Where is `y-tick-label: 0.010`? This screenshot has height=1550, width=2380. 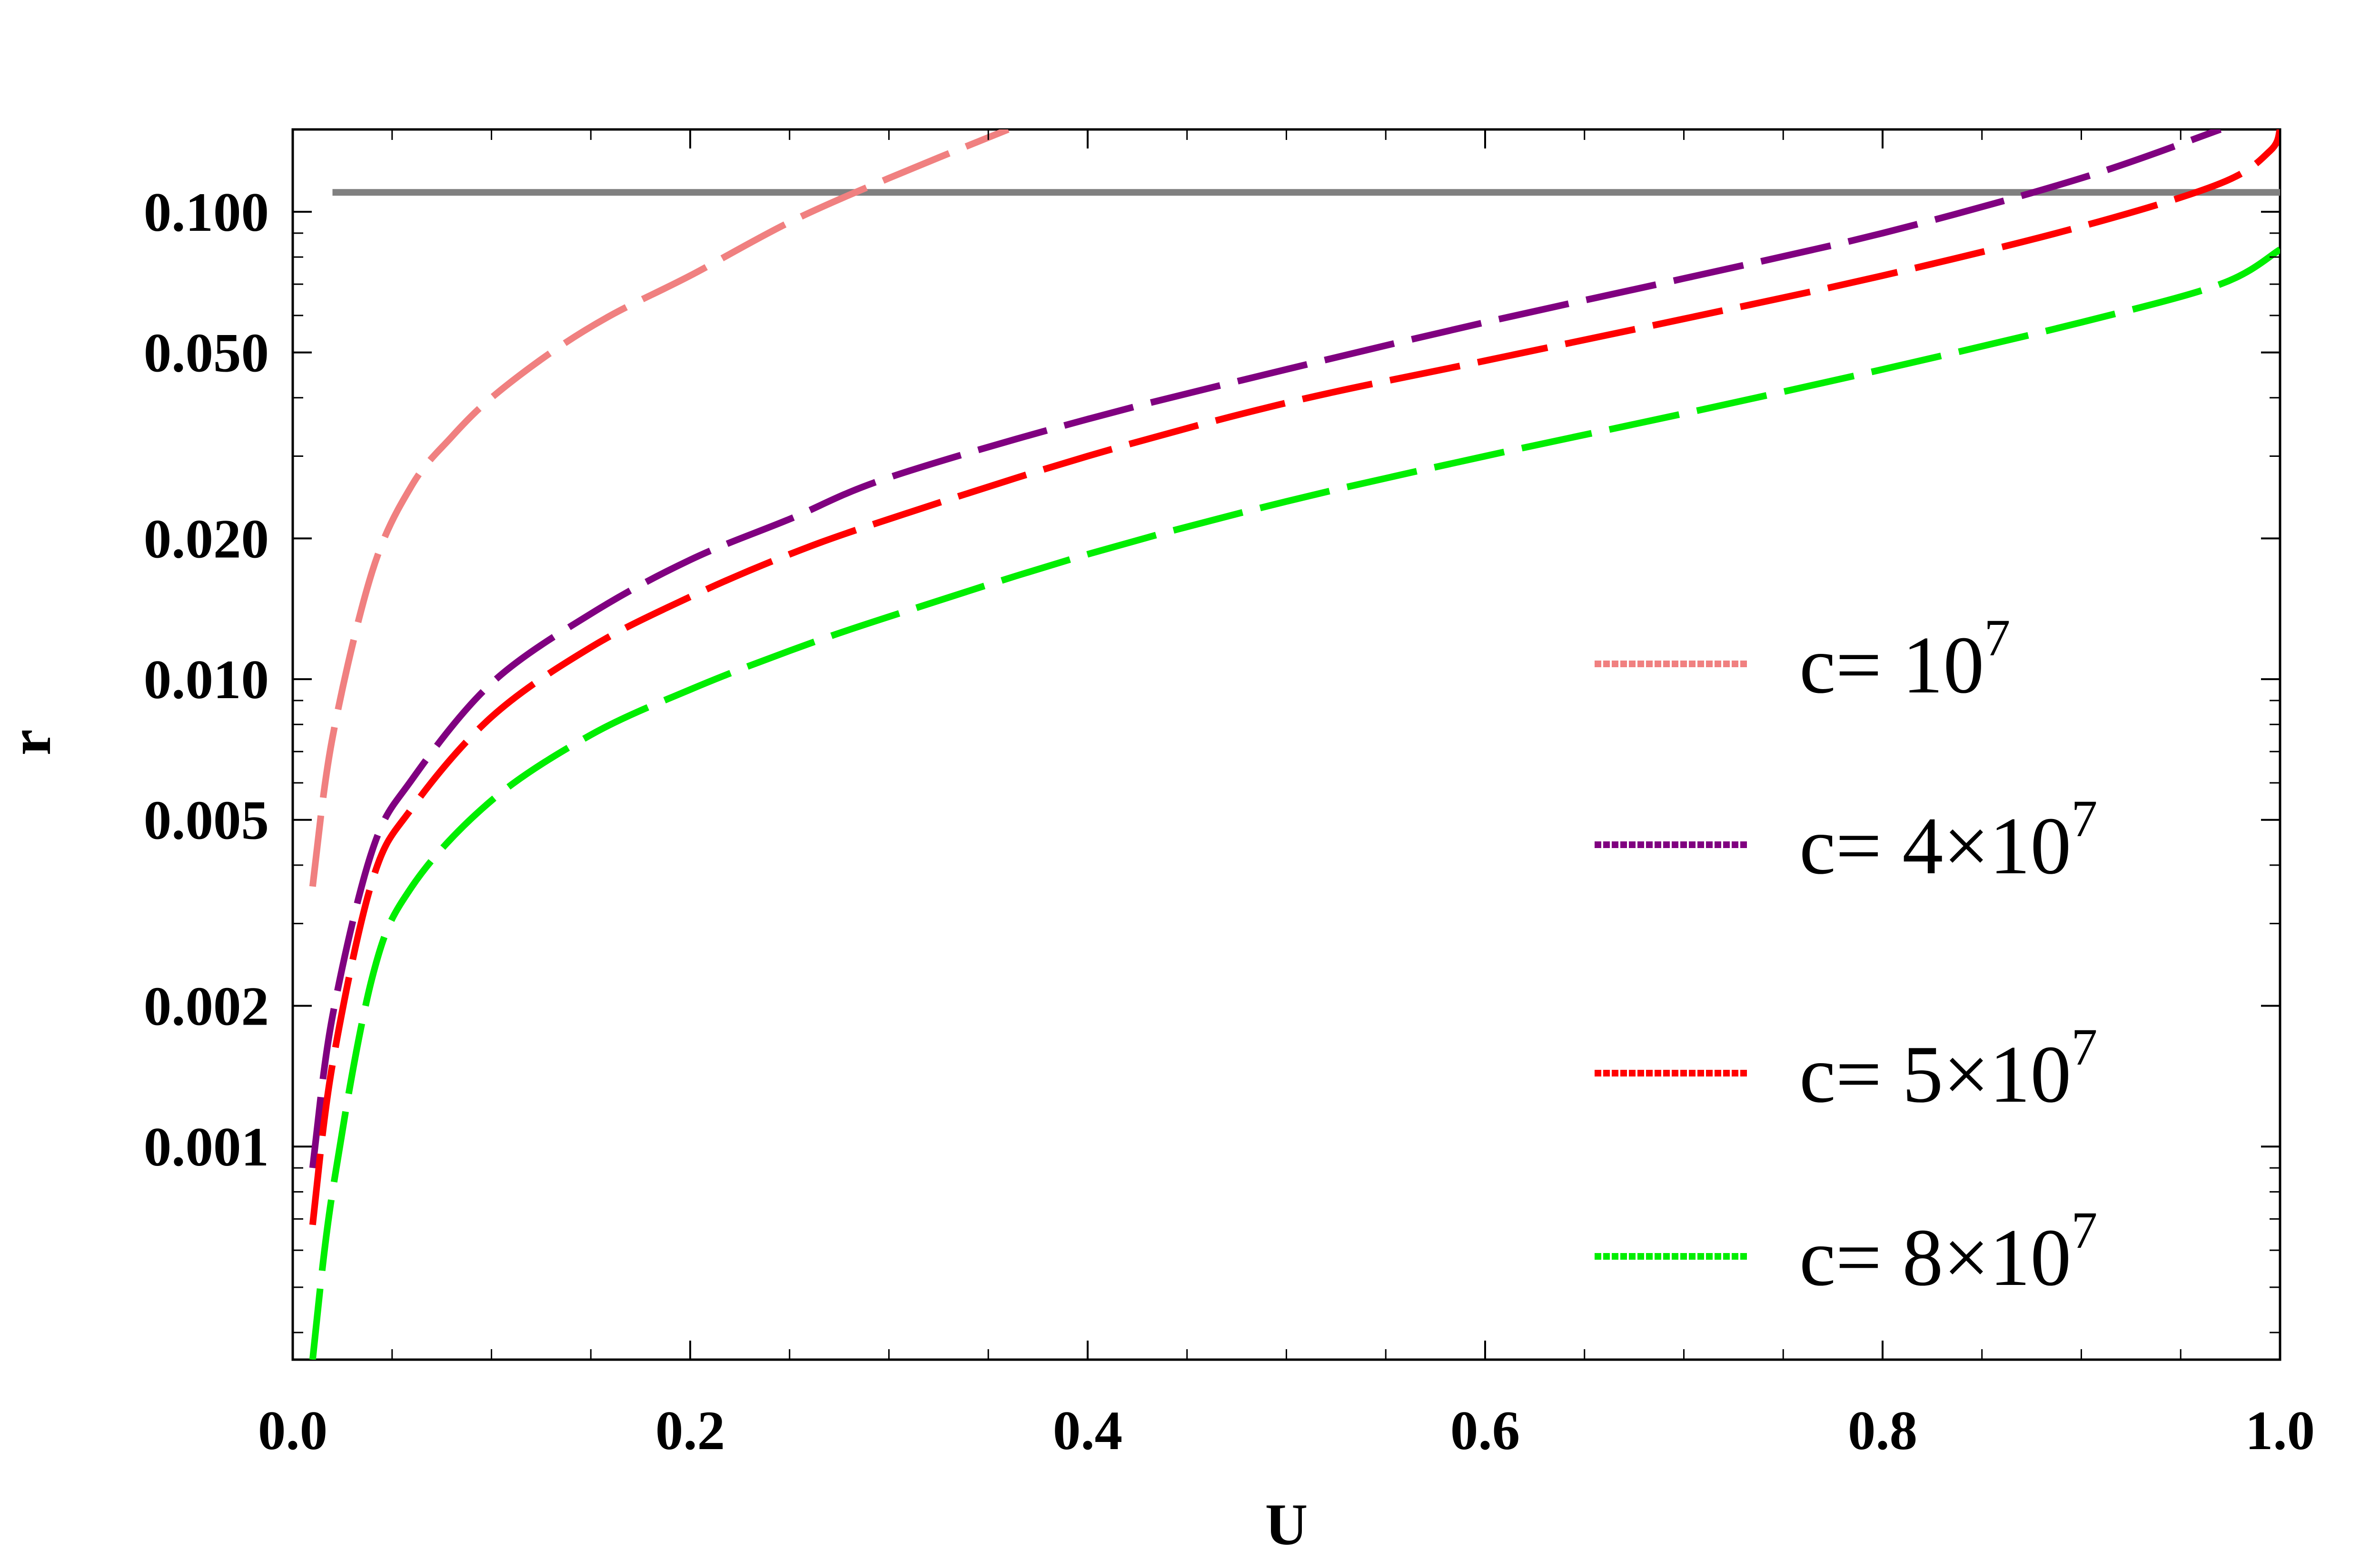 y-tick-label: 0.010 is located at coordinates (206, 680).